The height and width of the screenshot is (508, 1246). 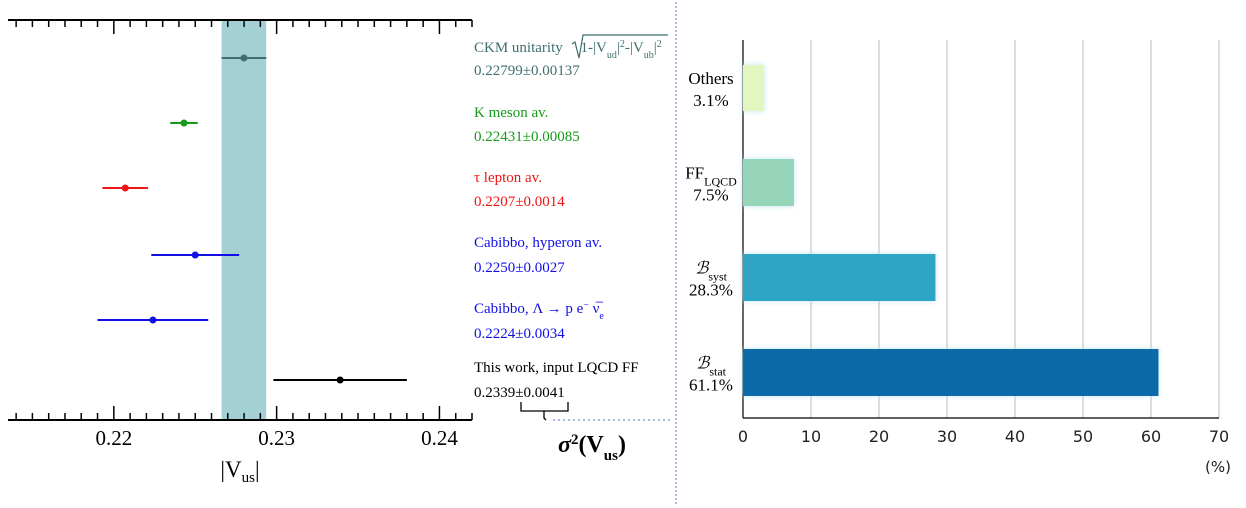 What do you see at coordinates (529, 309) in the screenshot?
I see `point-label-part: Cabibbo, Λ → p e` at bounding box center [529, 309].